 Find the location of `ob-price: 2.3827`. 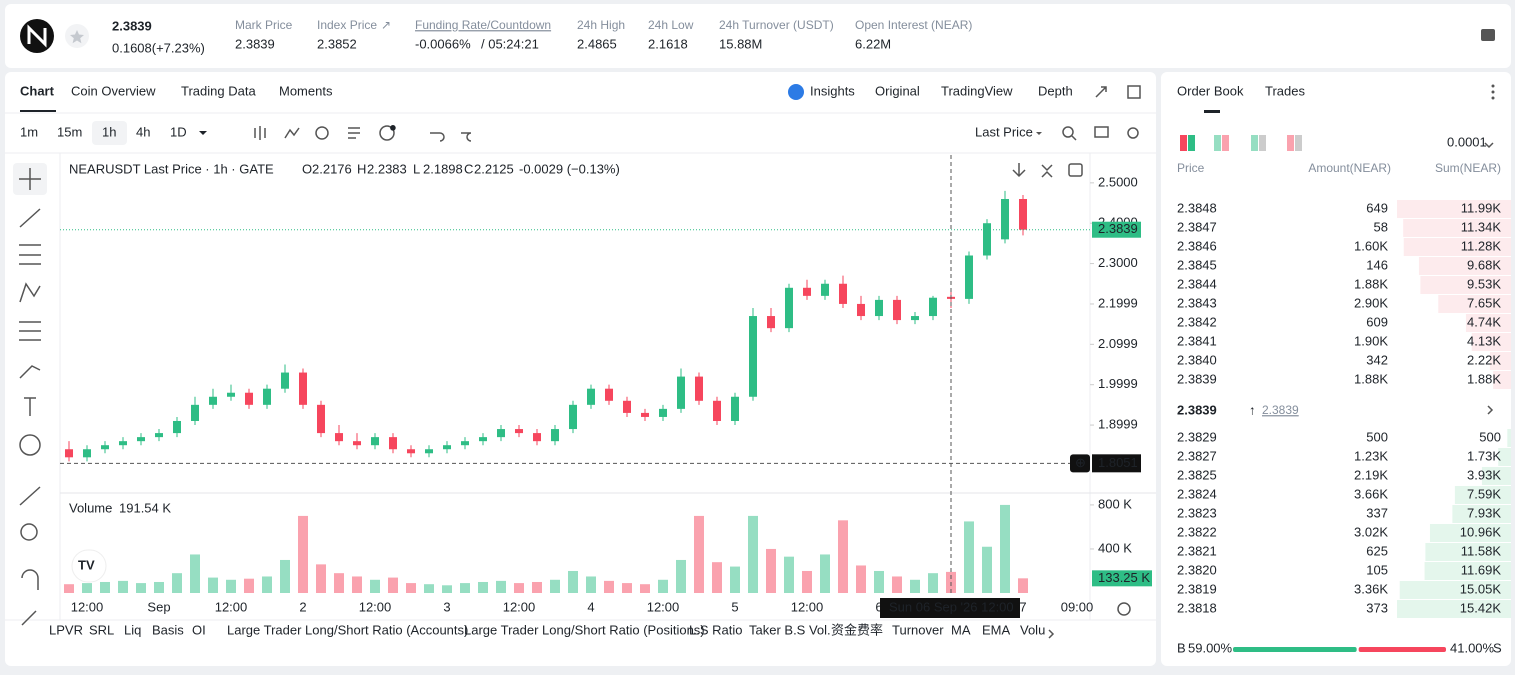

ob-price: 2.3827 is located at coordinates (1197, 455).